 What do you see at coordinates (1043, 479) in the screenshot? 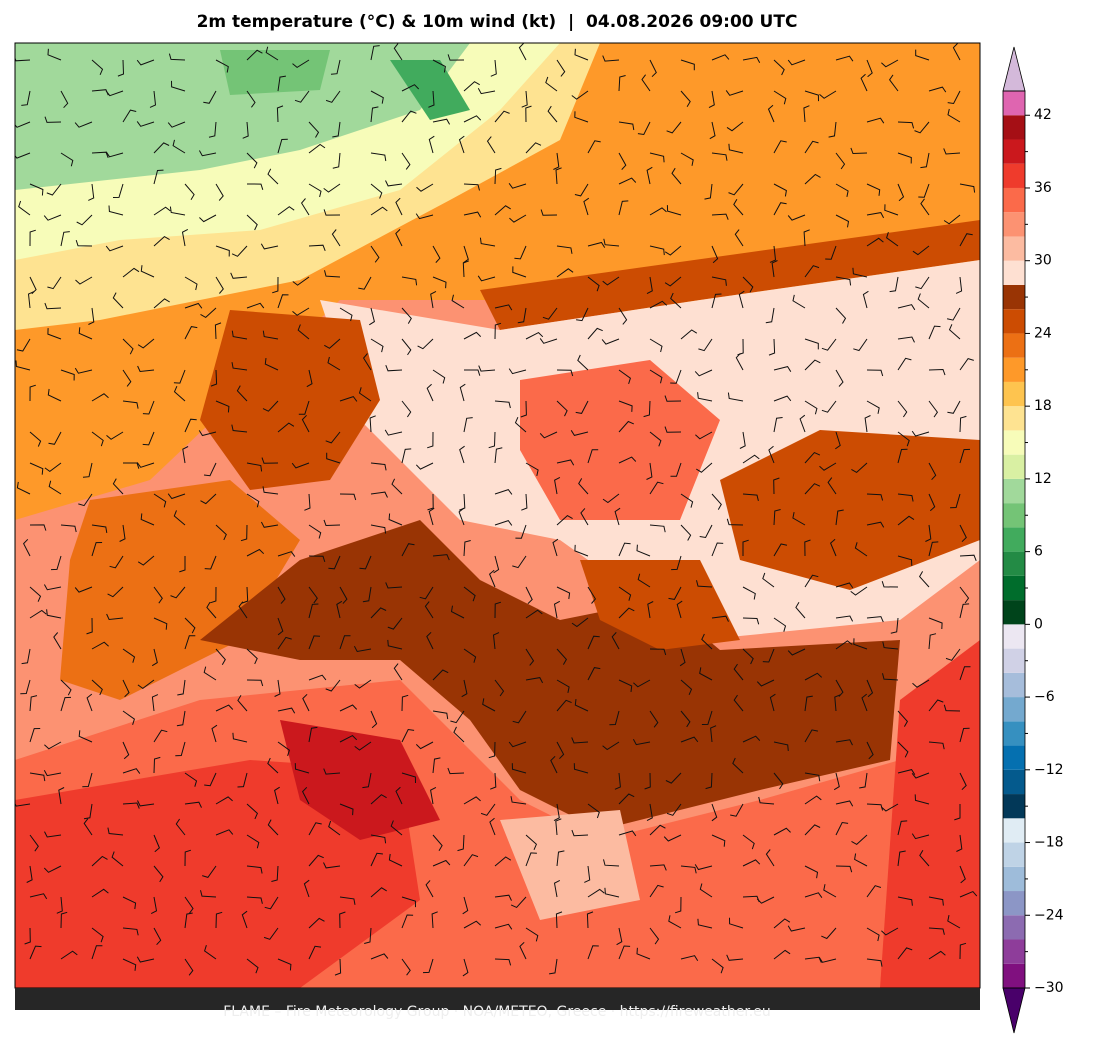
I see `colorbar-tick-label: 12` at bounding box center [1043, 479].